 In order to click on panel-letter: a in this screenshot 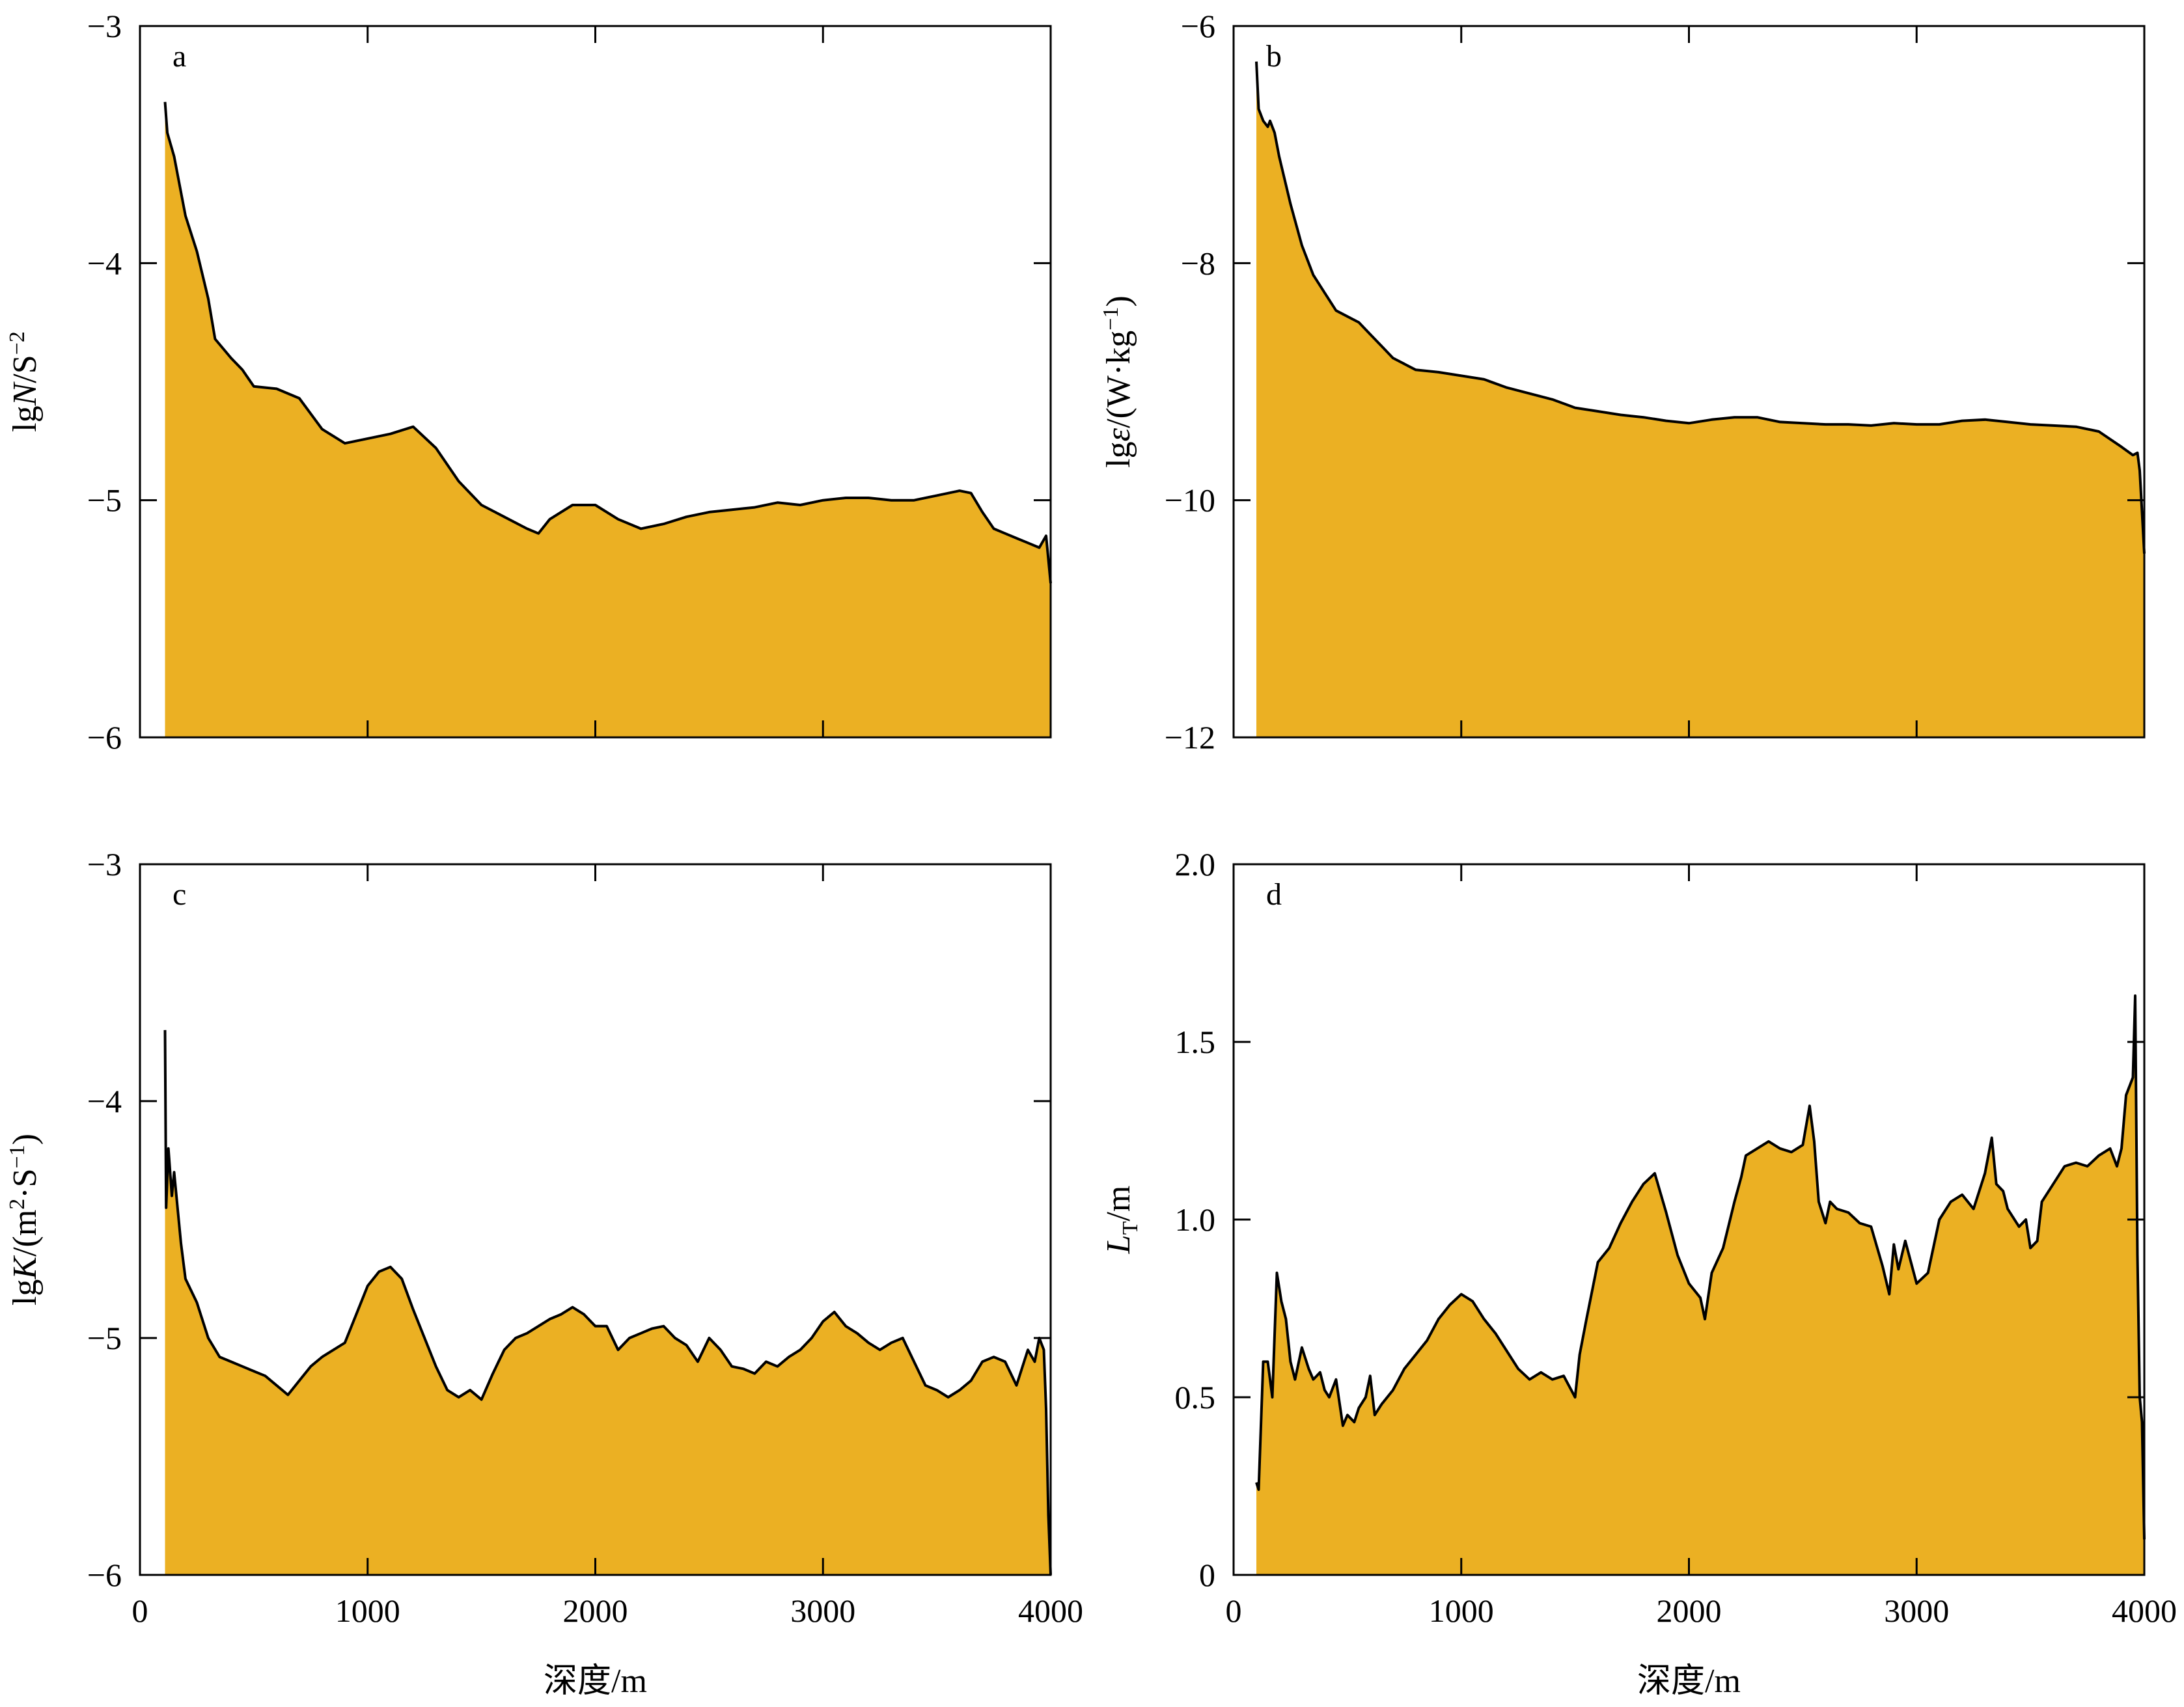, I will do `click(179, 56)`.